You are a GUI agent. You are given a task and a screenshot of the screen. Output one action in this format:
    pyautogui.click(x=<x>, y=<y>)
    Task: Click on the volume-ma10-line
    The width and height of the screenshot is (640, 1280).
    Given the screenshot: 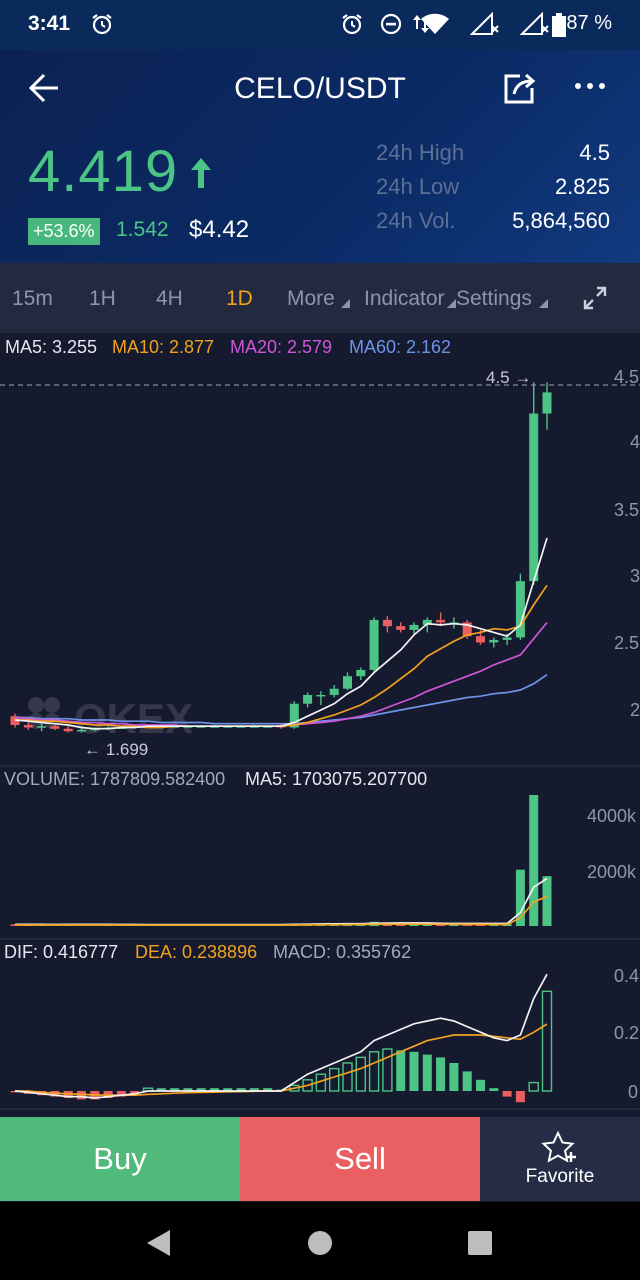 What is the action you would take?
    pyautogui.click(x=281, y=910)
    